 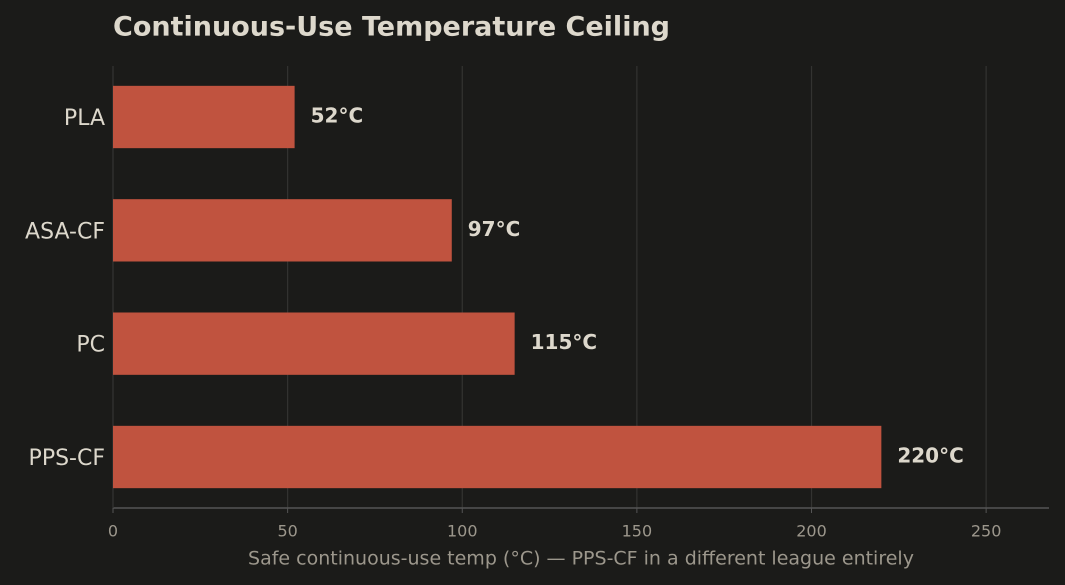 What do you see at coordinates (337, 116) in the screenshot?
I see `value-label: 52°C` at bounding box center [337, 116].